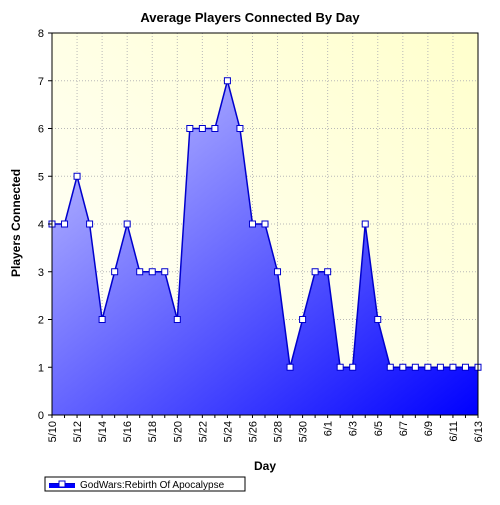 The width and height of the screenshot is (500, 505). Describe the element at coordinates (128, 431) in the screenshot. I see `x-tick-label: 5/16` at that location.